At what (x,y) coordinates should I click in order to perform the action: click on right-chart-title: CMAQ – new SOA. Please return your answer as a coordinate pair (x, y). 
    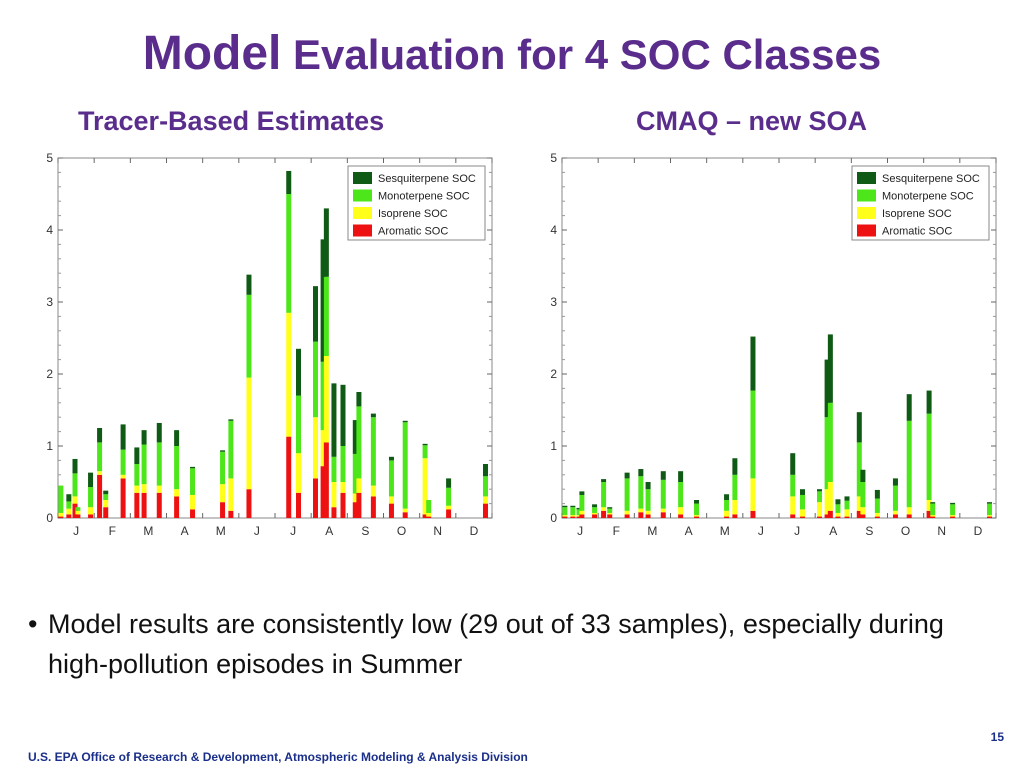
    Looking at the image, I should click on (752, 121).